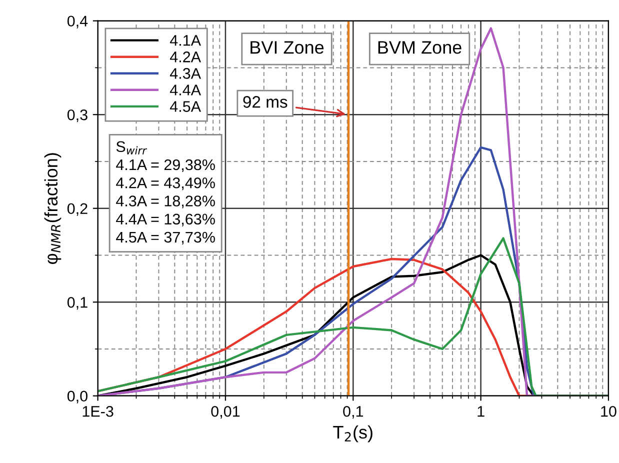  Describe the element at coordinates (77, 303) in the screenshot. I see `y-tick-label: 0,1` at that location.